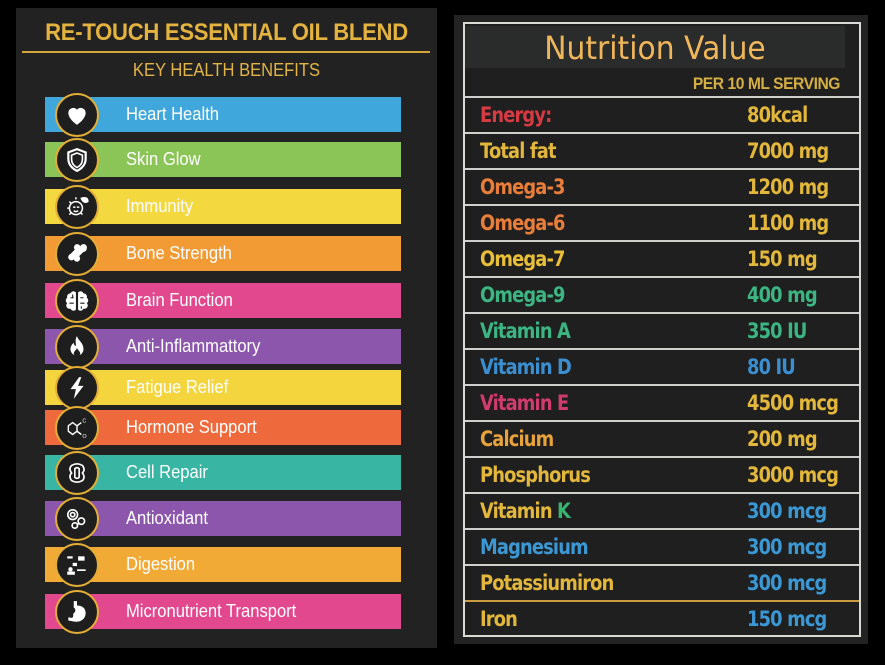 Image resolution: width=885 pixels, height=665 pixels. Describe the element at coordinates (662, 294) in the screenshot. I see `nutrition-row: Omega-9 400 mg` at that location.